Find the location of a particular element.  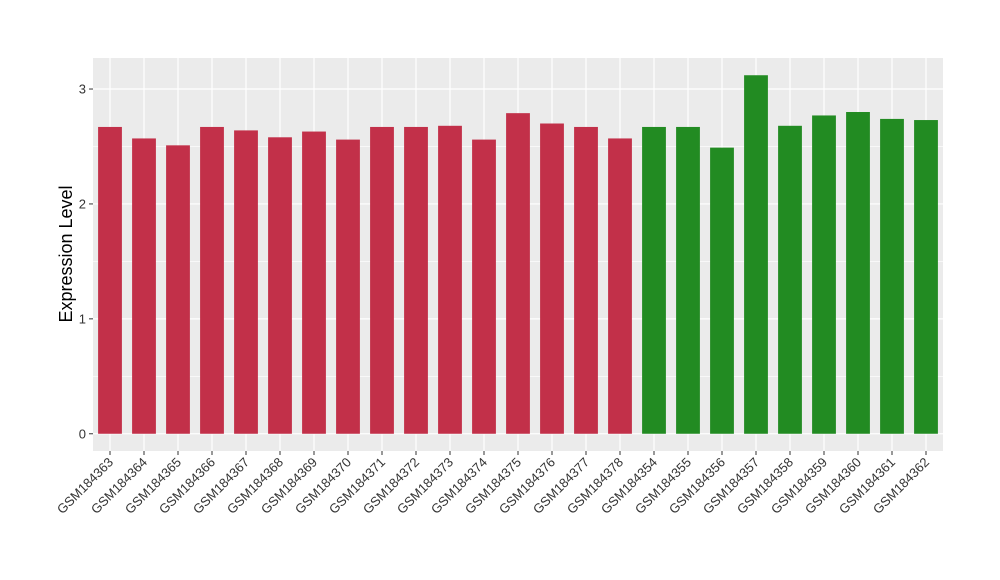

y-tick-label: 1 is located at coordinates (82, 318).